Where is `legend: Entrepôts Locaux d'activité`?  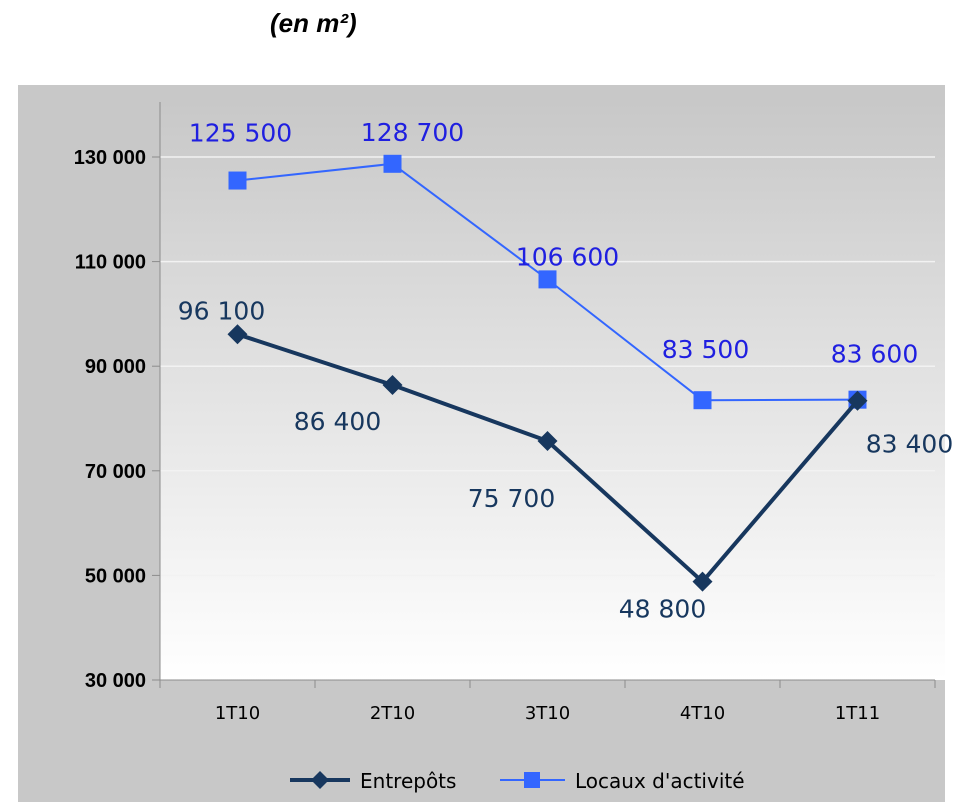 legend: Entrepôts Locaux d'activité is located at coordinates (517, 781).